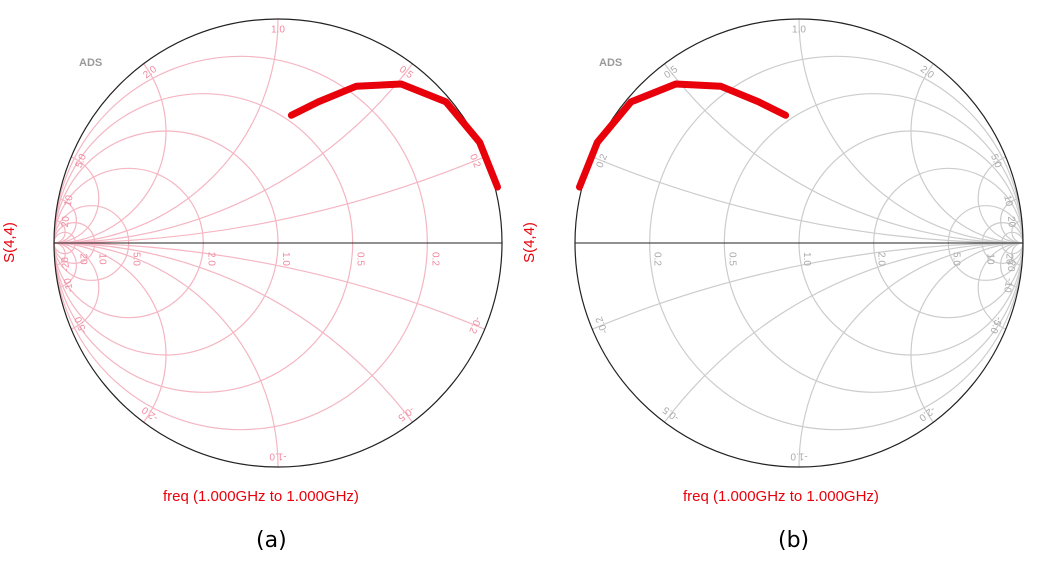 This screenshot has height=570, width=1042. What do you see at coordinates (529, 242) in the screenshot?
I see `y-axis-label-b: S(4,4)` at bounding box center [529, 242].